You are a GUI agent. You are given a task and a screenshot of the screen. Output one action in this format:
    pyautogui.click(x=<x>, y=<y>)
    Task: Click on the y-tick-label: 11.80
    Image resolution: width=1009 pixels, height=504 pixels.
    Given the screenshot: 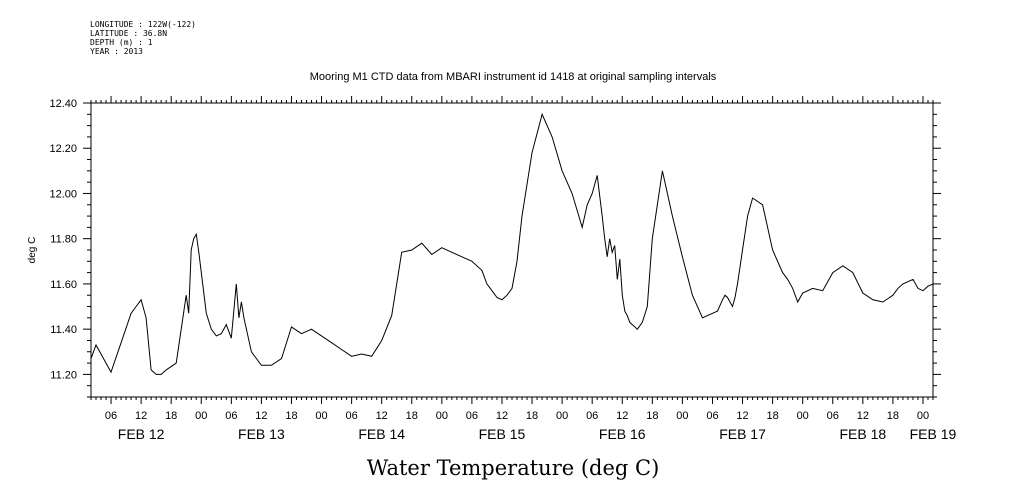 What is the action you would take?
    pyautogui.click(x=63, y=240)
    